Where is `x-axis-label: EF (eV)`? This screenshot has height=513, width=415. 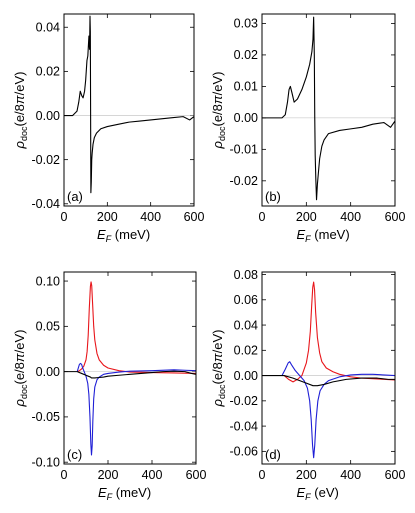
x-axis-label: EF (eV) is located at coordinates (318, 493).